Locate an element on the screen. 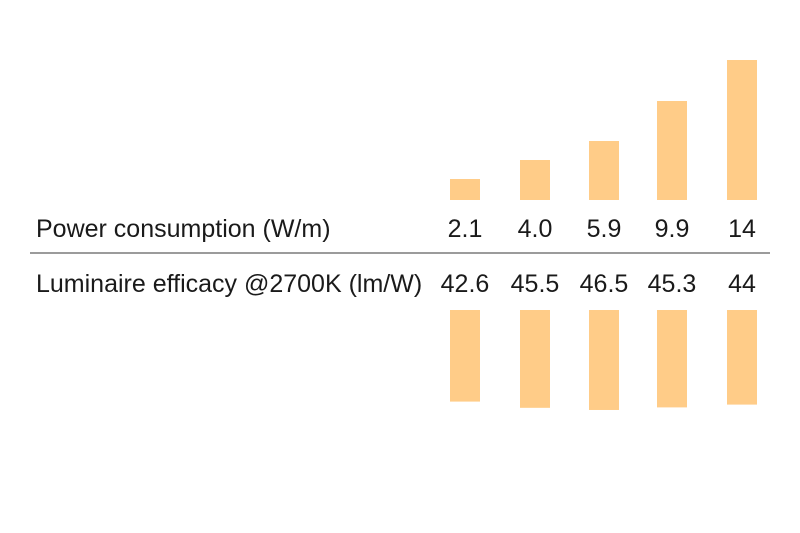 The image size is (800, 533). power-bars is located at coordinates (603, 130).